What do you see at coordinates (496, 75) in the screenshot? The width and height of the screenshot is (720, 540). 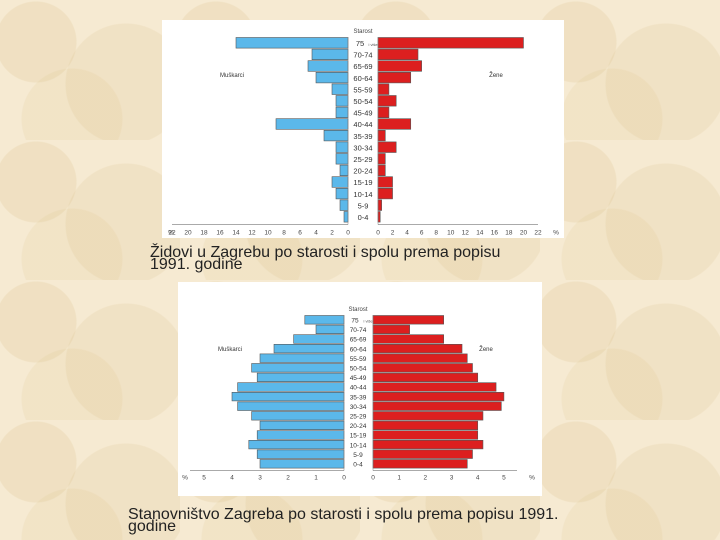 I see `series-label-female: Žene` at bounding box center [496, 75].